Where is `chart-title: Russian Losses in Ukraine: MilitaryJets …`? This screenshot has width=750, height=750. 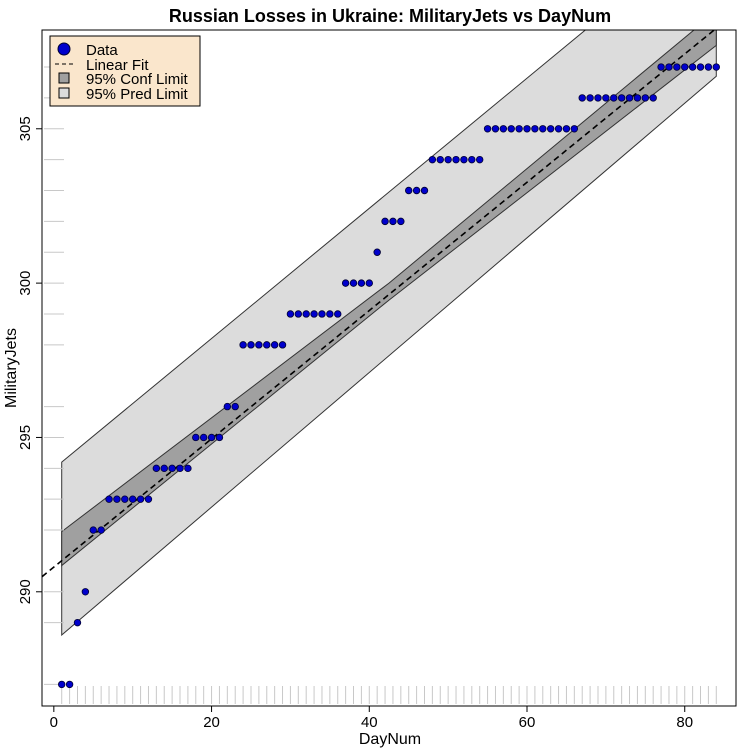
chart-title: Russian Losses in Ukraine: MilitaryJets … is located at coordinates (390, 16).